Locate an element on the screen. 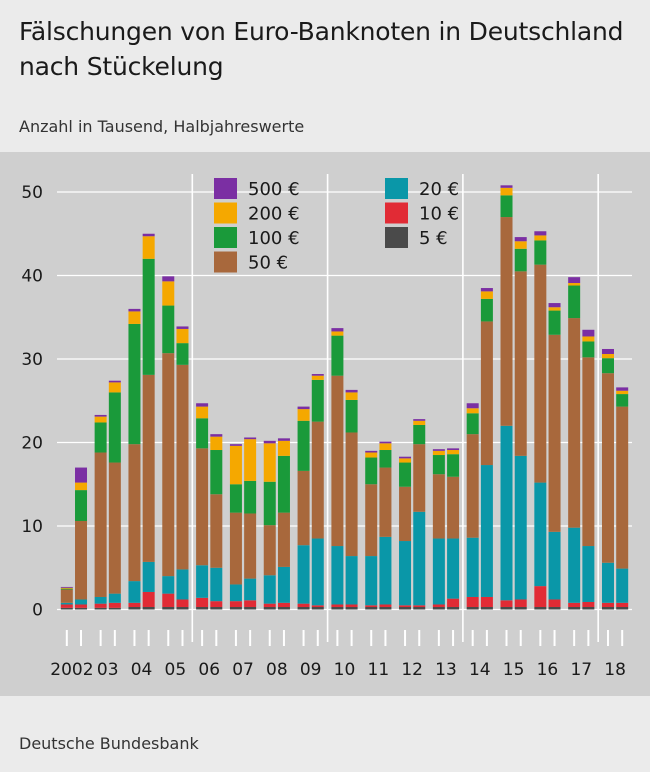 The height and width of the screenshot is (772, 650). legend-label: 5 € is located at coordinates (433, 238).